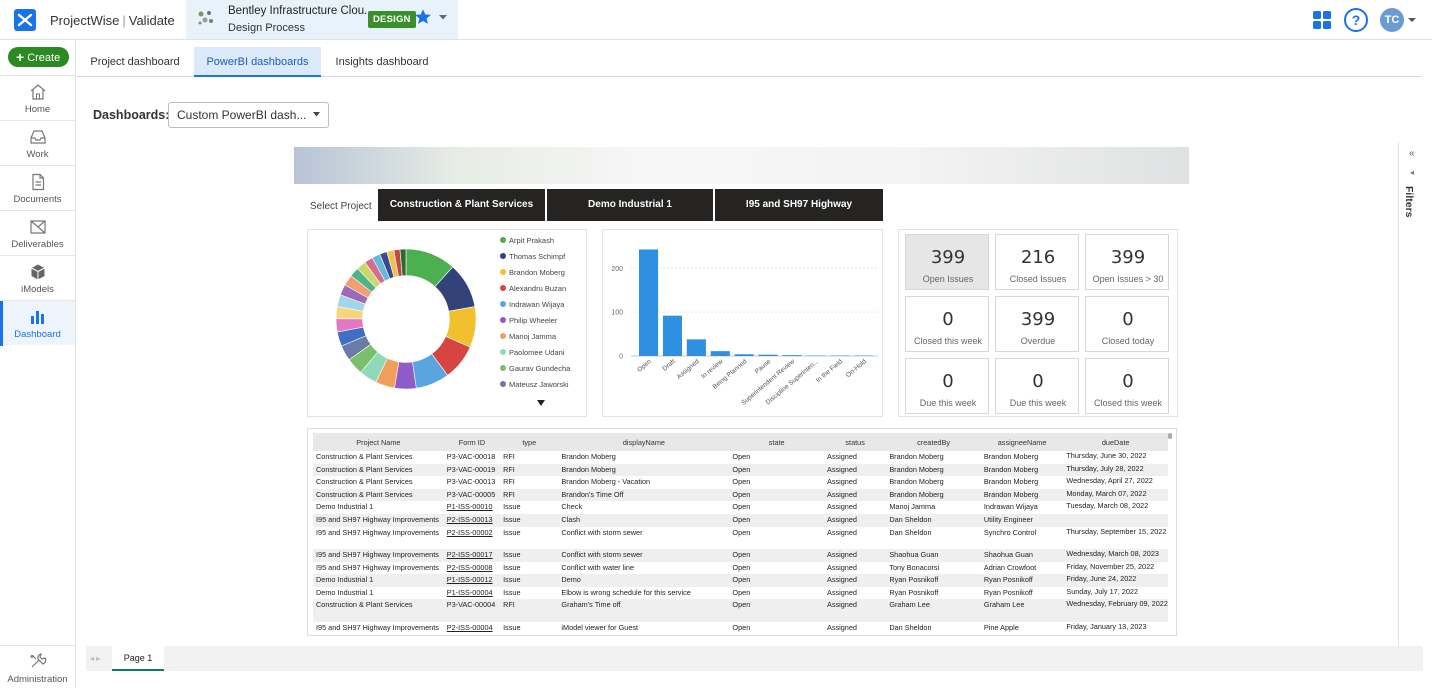 This screenshot has width=1432, height=688. I want to click on sidebar-item-dashboard: Dashboard, so click(37, 323).